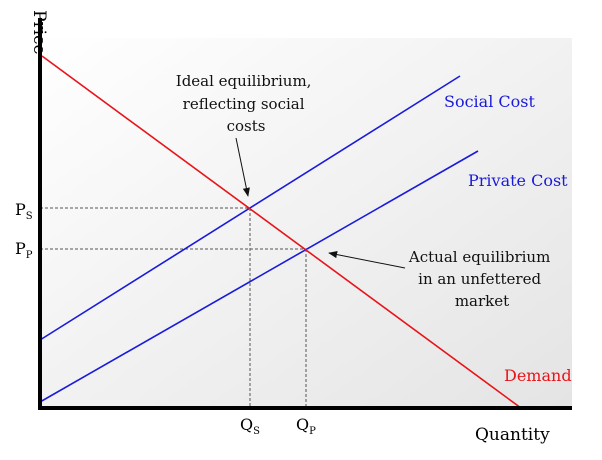 The height and width of the screenshot is (460, 602). Describe the element at coordinates (538, 375) in the screenshot. I see `demand-label: Demand` at that location.